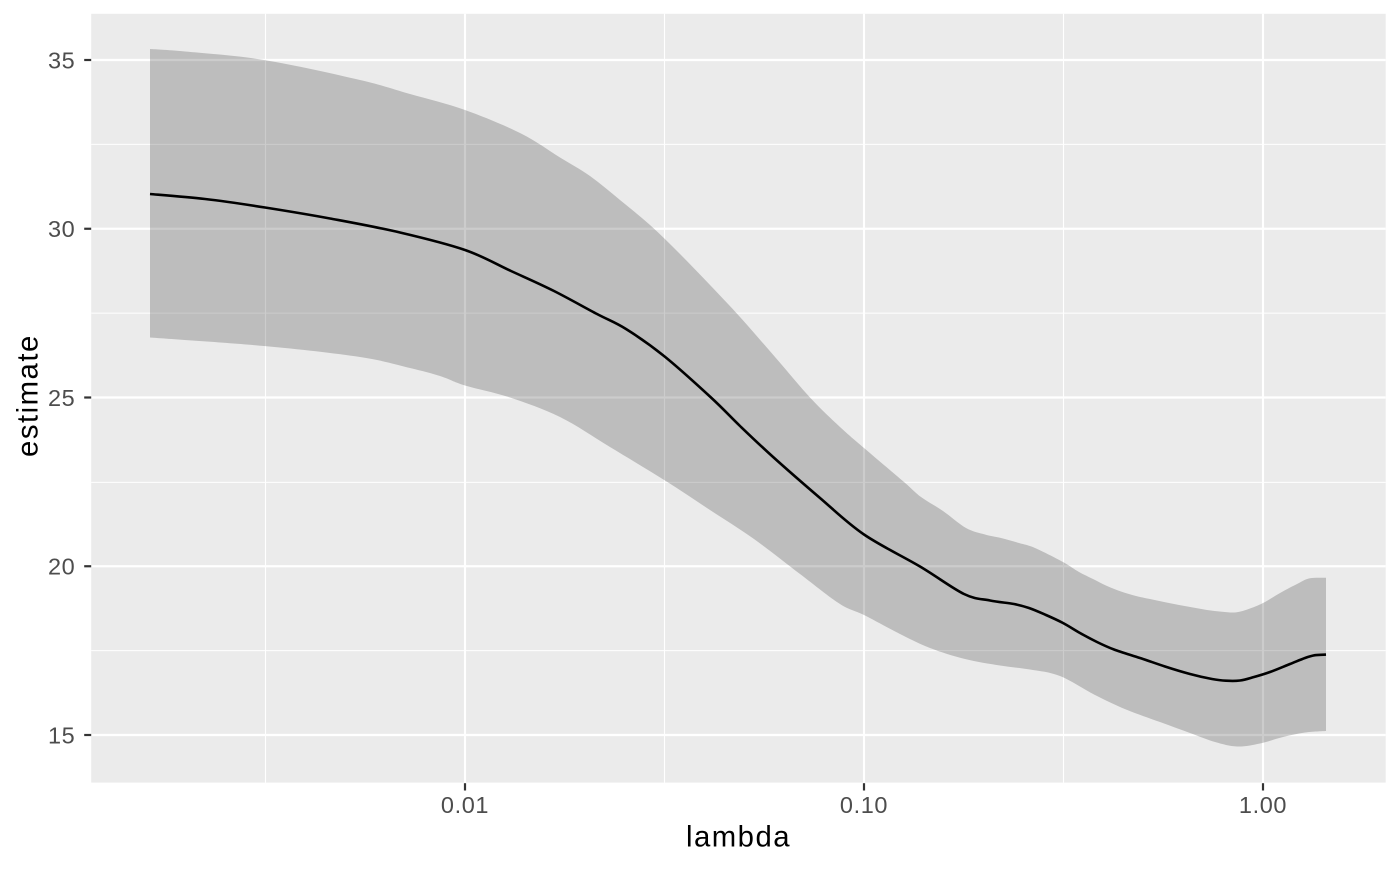 The width and height of the screenshot is (1400, 871). Describe the element at coordinates (1263, 805) in the screenshot. I see `svg-text: 1.00` at that location.